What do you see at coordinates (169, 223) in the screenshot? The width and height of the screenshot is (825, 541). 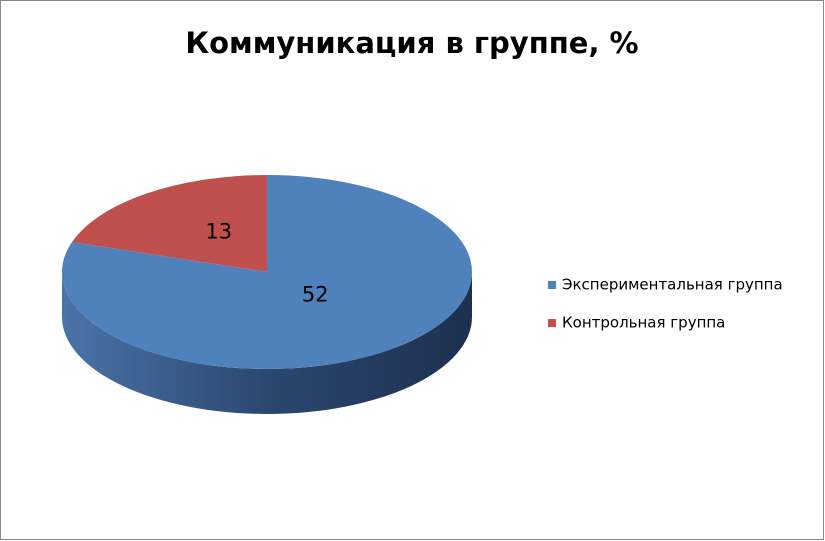 I see `pie-slice` at bounding box center [169, 223].